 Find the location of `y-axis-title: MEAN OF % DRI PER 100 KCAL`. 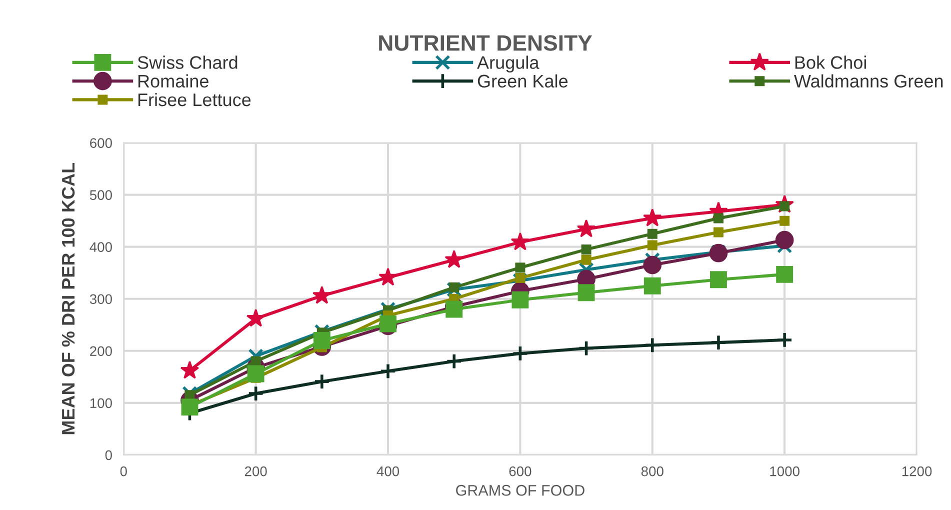

y-axis-title: MEAN OF % DRI PER 100 KCAL is located at coordinates (68, 298).